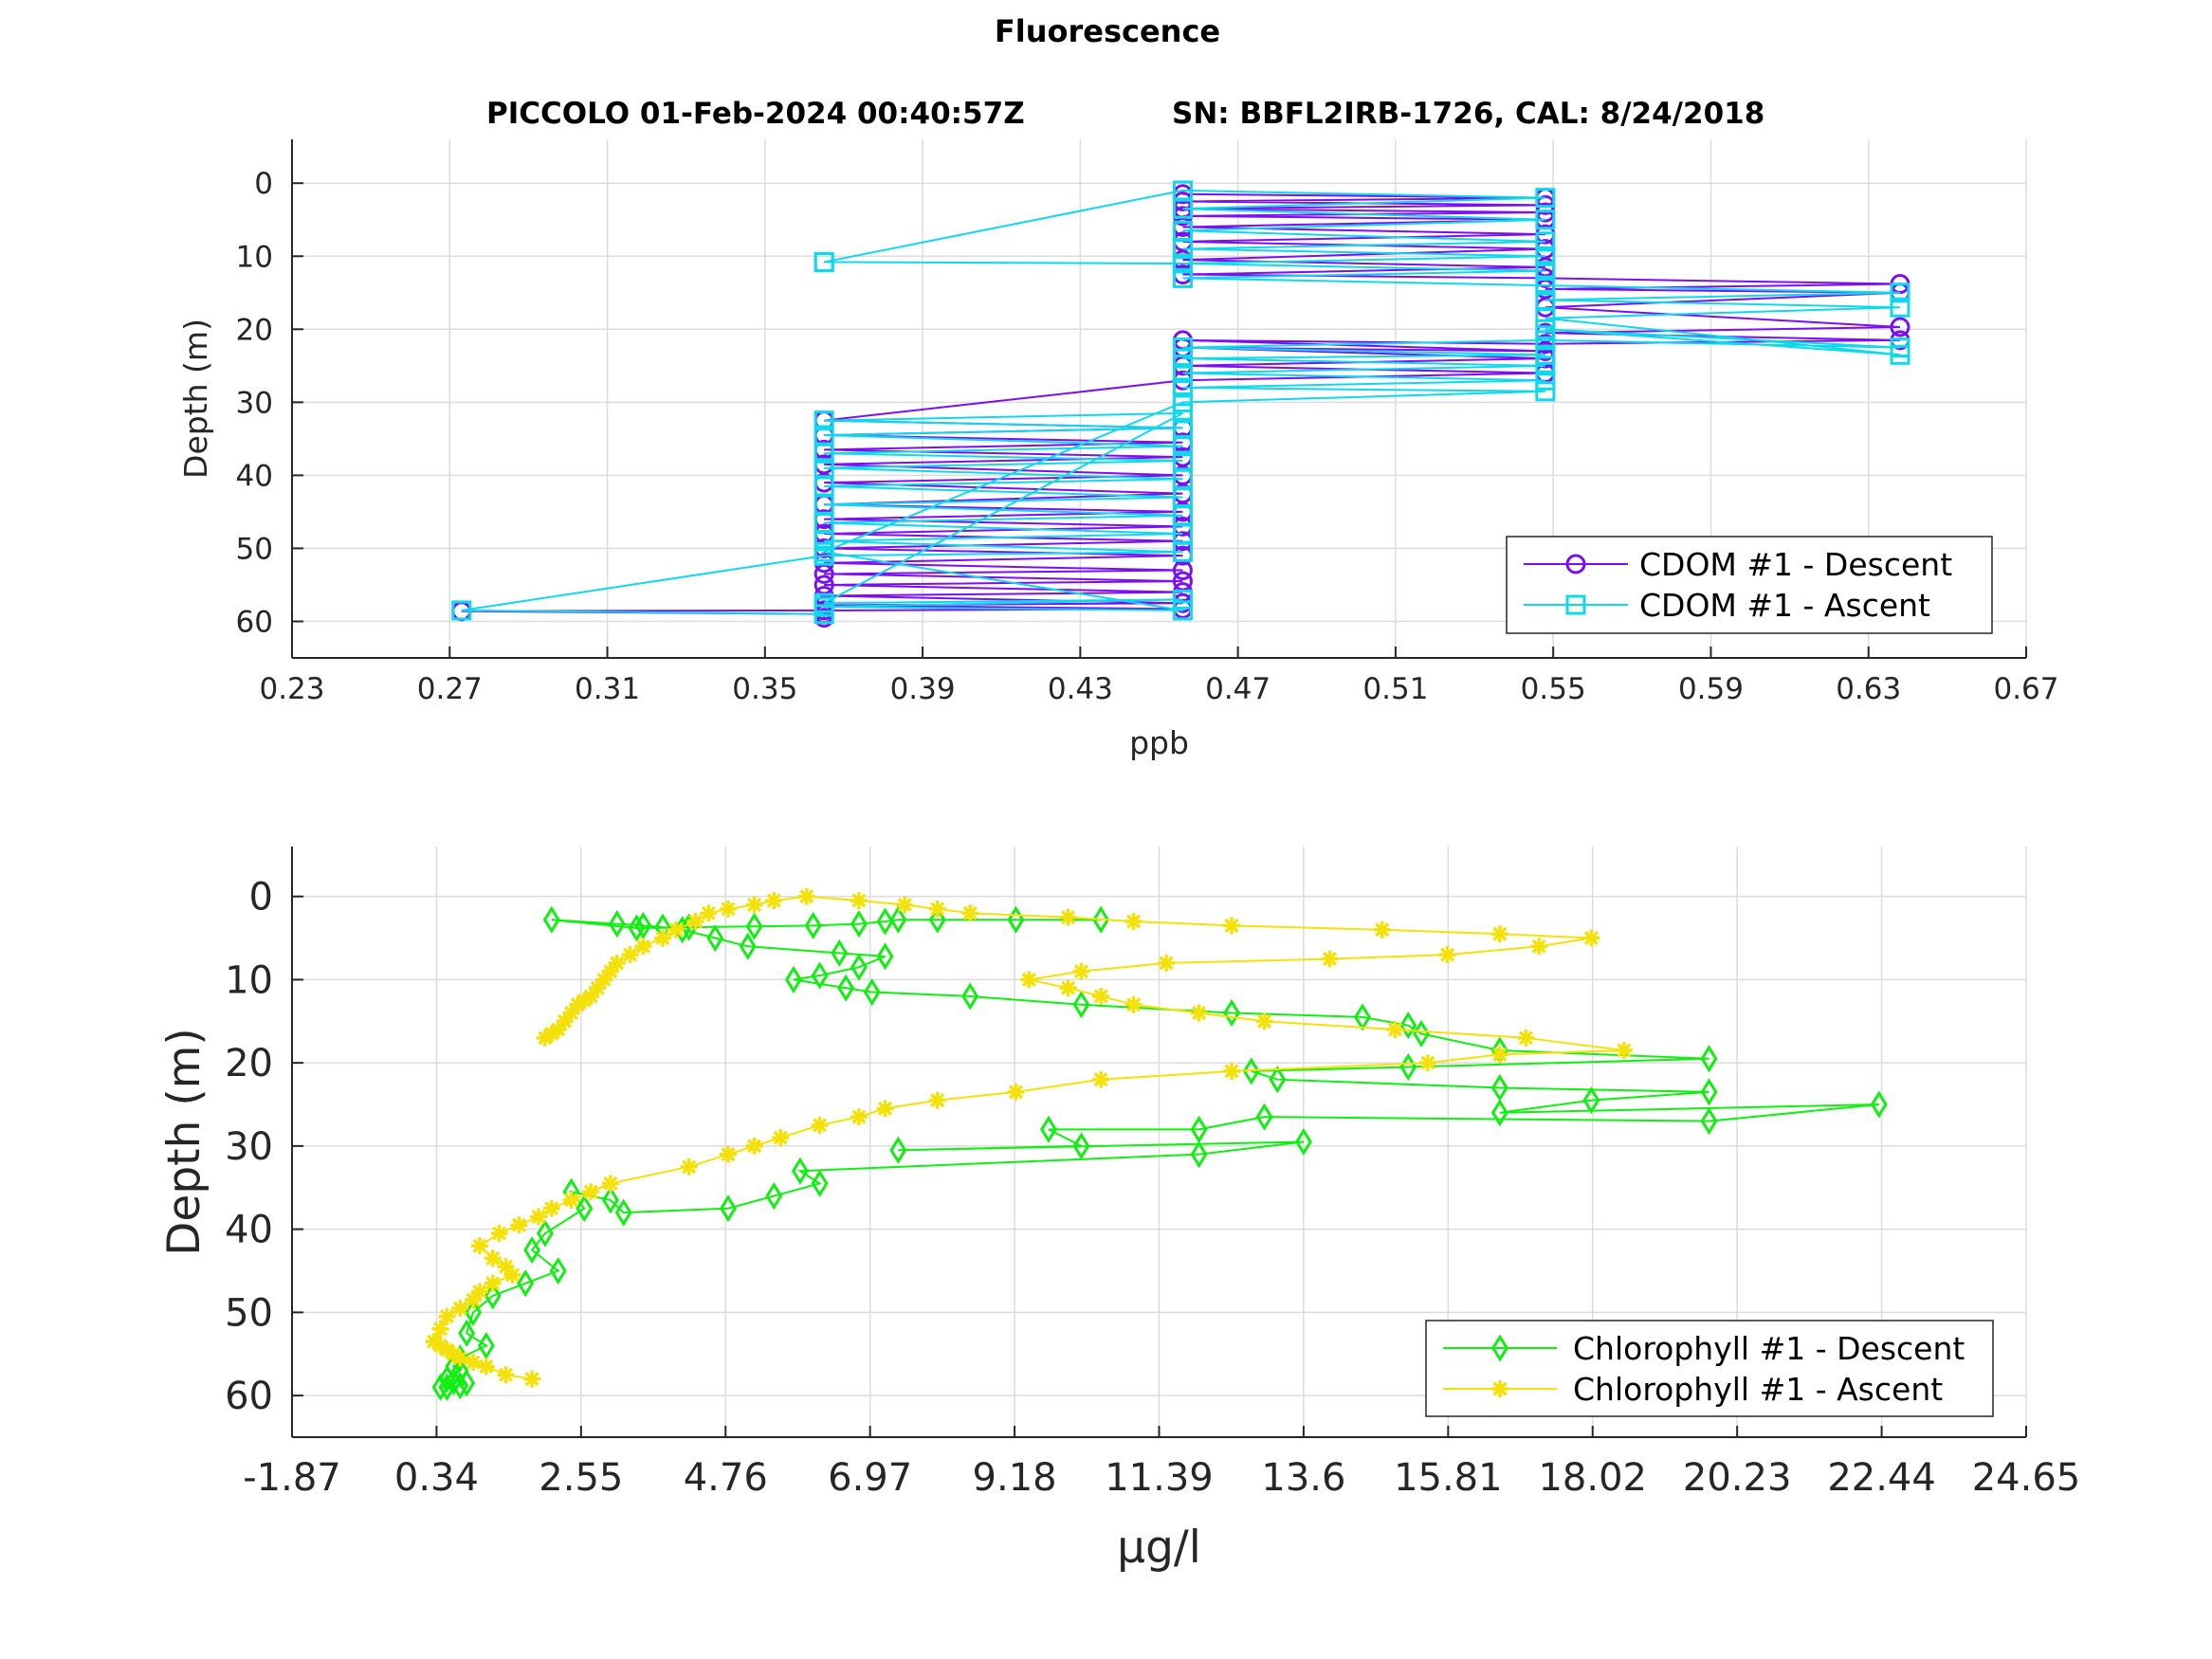  Describe the element at coordinates (1575, 604) in the screenshot. I see `cdom-legend-marker` at that location.